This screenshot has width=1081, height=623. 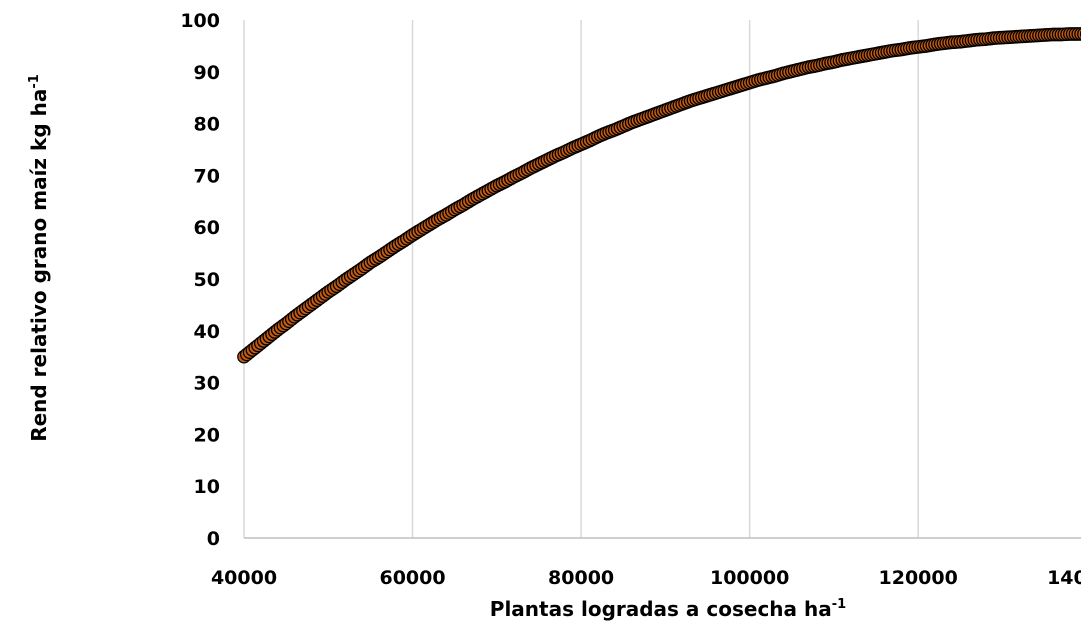 What do you see at coordinates (244, 578) in the screenshot?
I see `x-tick-label: 40000` at bounding box center [244, 578].